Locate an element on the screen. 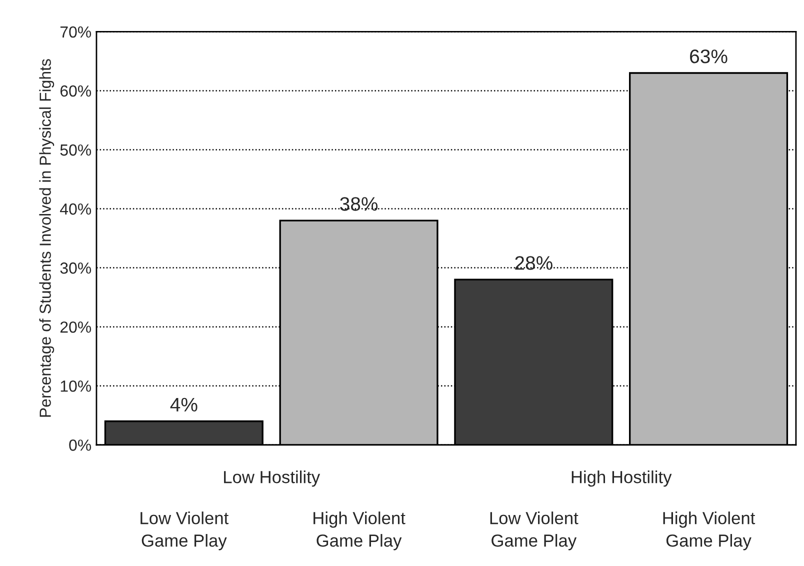  y-tick-label: 70% is located at coordinates (76, 32).